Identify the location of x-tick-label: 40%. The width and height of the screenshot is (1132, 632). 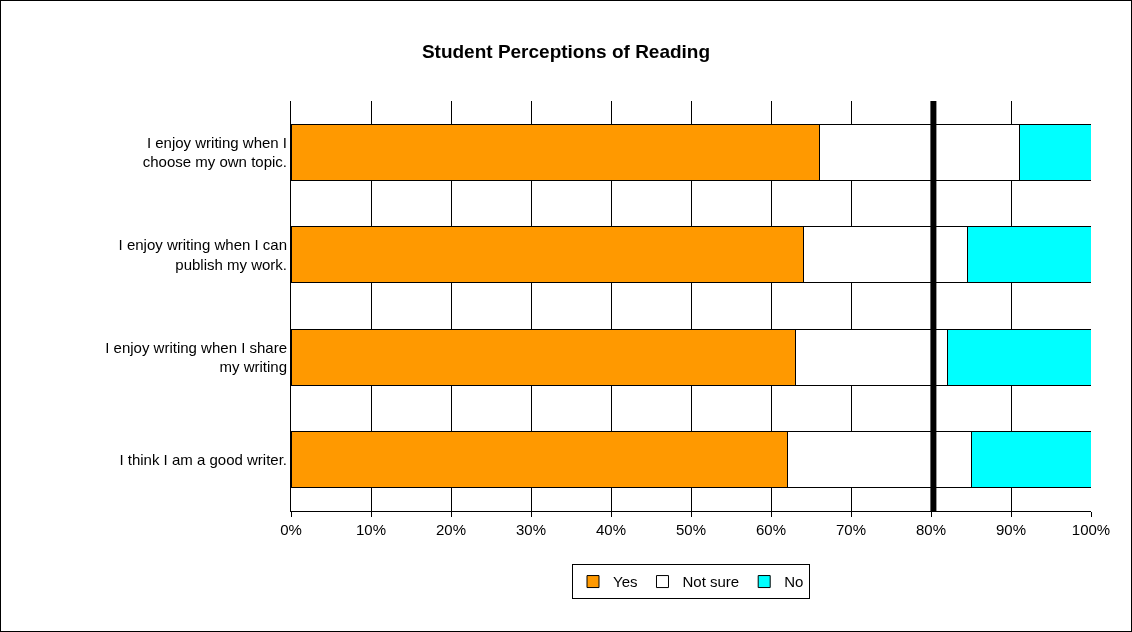
(611, 529).